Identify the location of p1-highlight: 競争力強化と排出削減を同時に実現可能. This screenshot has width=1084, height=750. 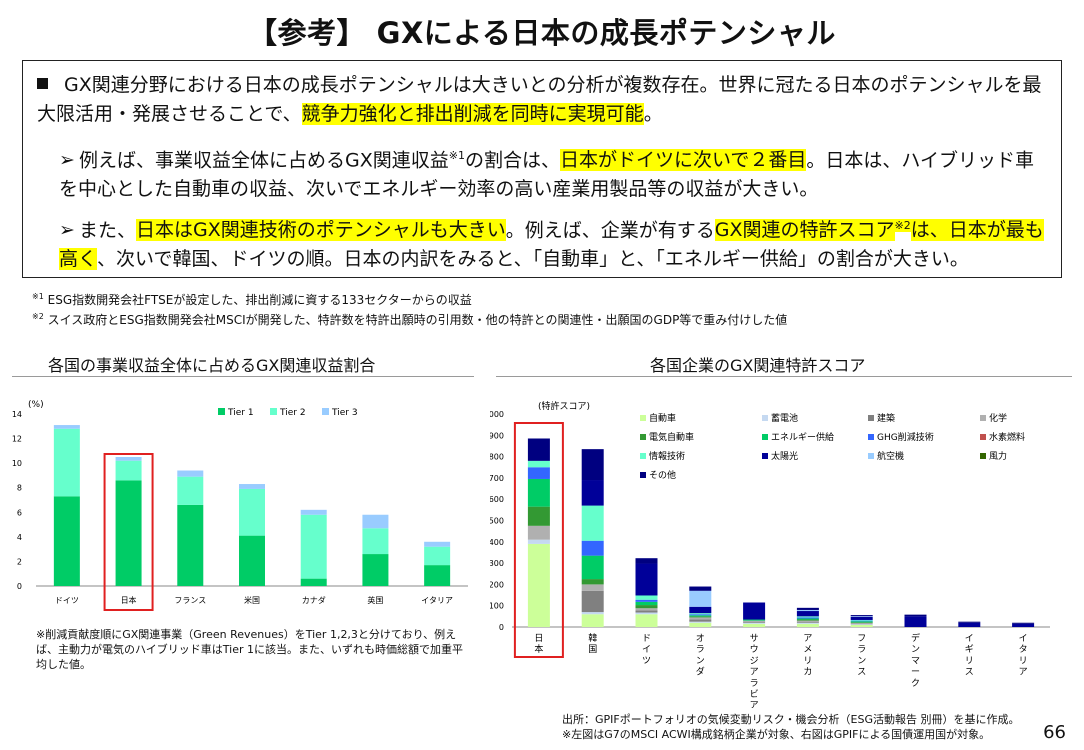
(472, 114).